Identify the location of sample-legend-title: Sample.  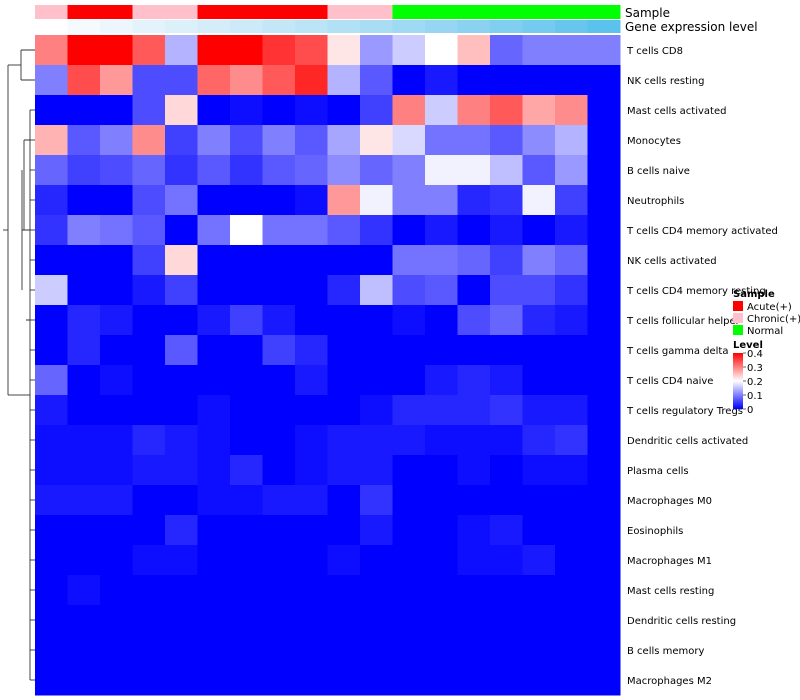
(754, 294).